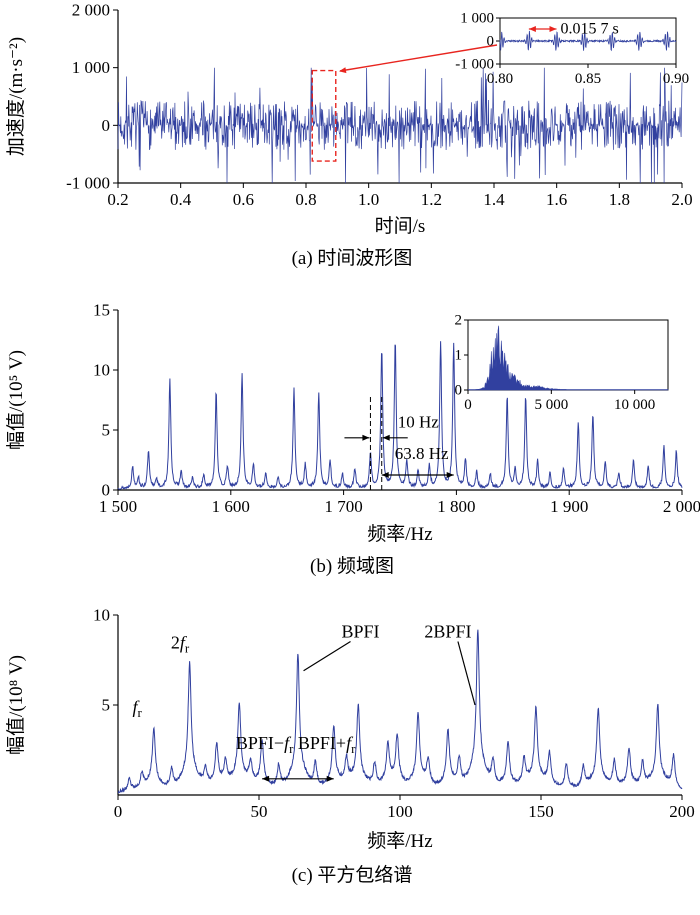 This screenshot has height=915, width=700. I want to click on y-tick-label: 2 000, so click(91, 10).